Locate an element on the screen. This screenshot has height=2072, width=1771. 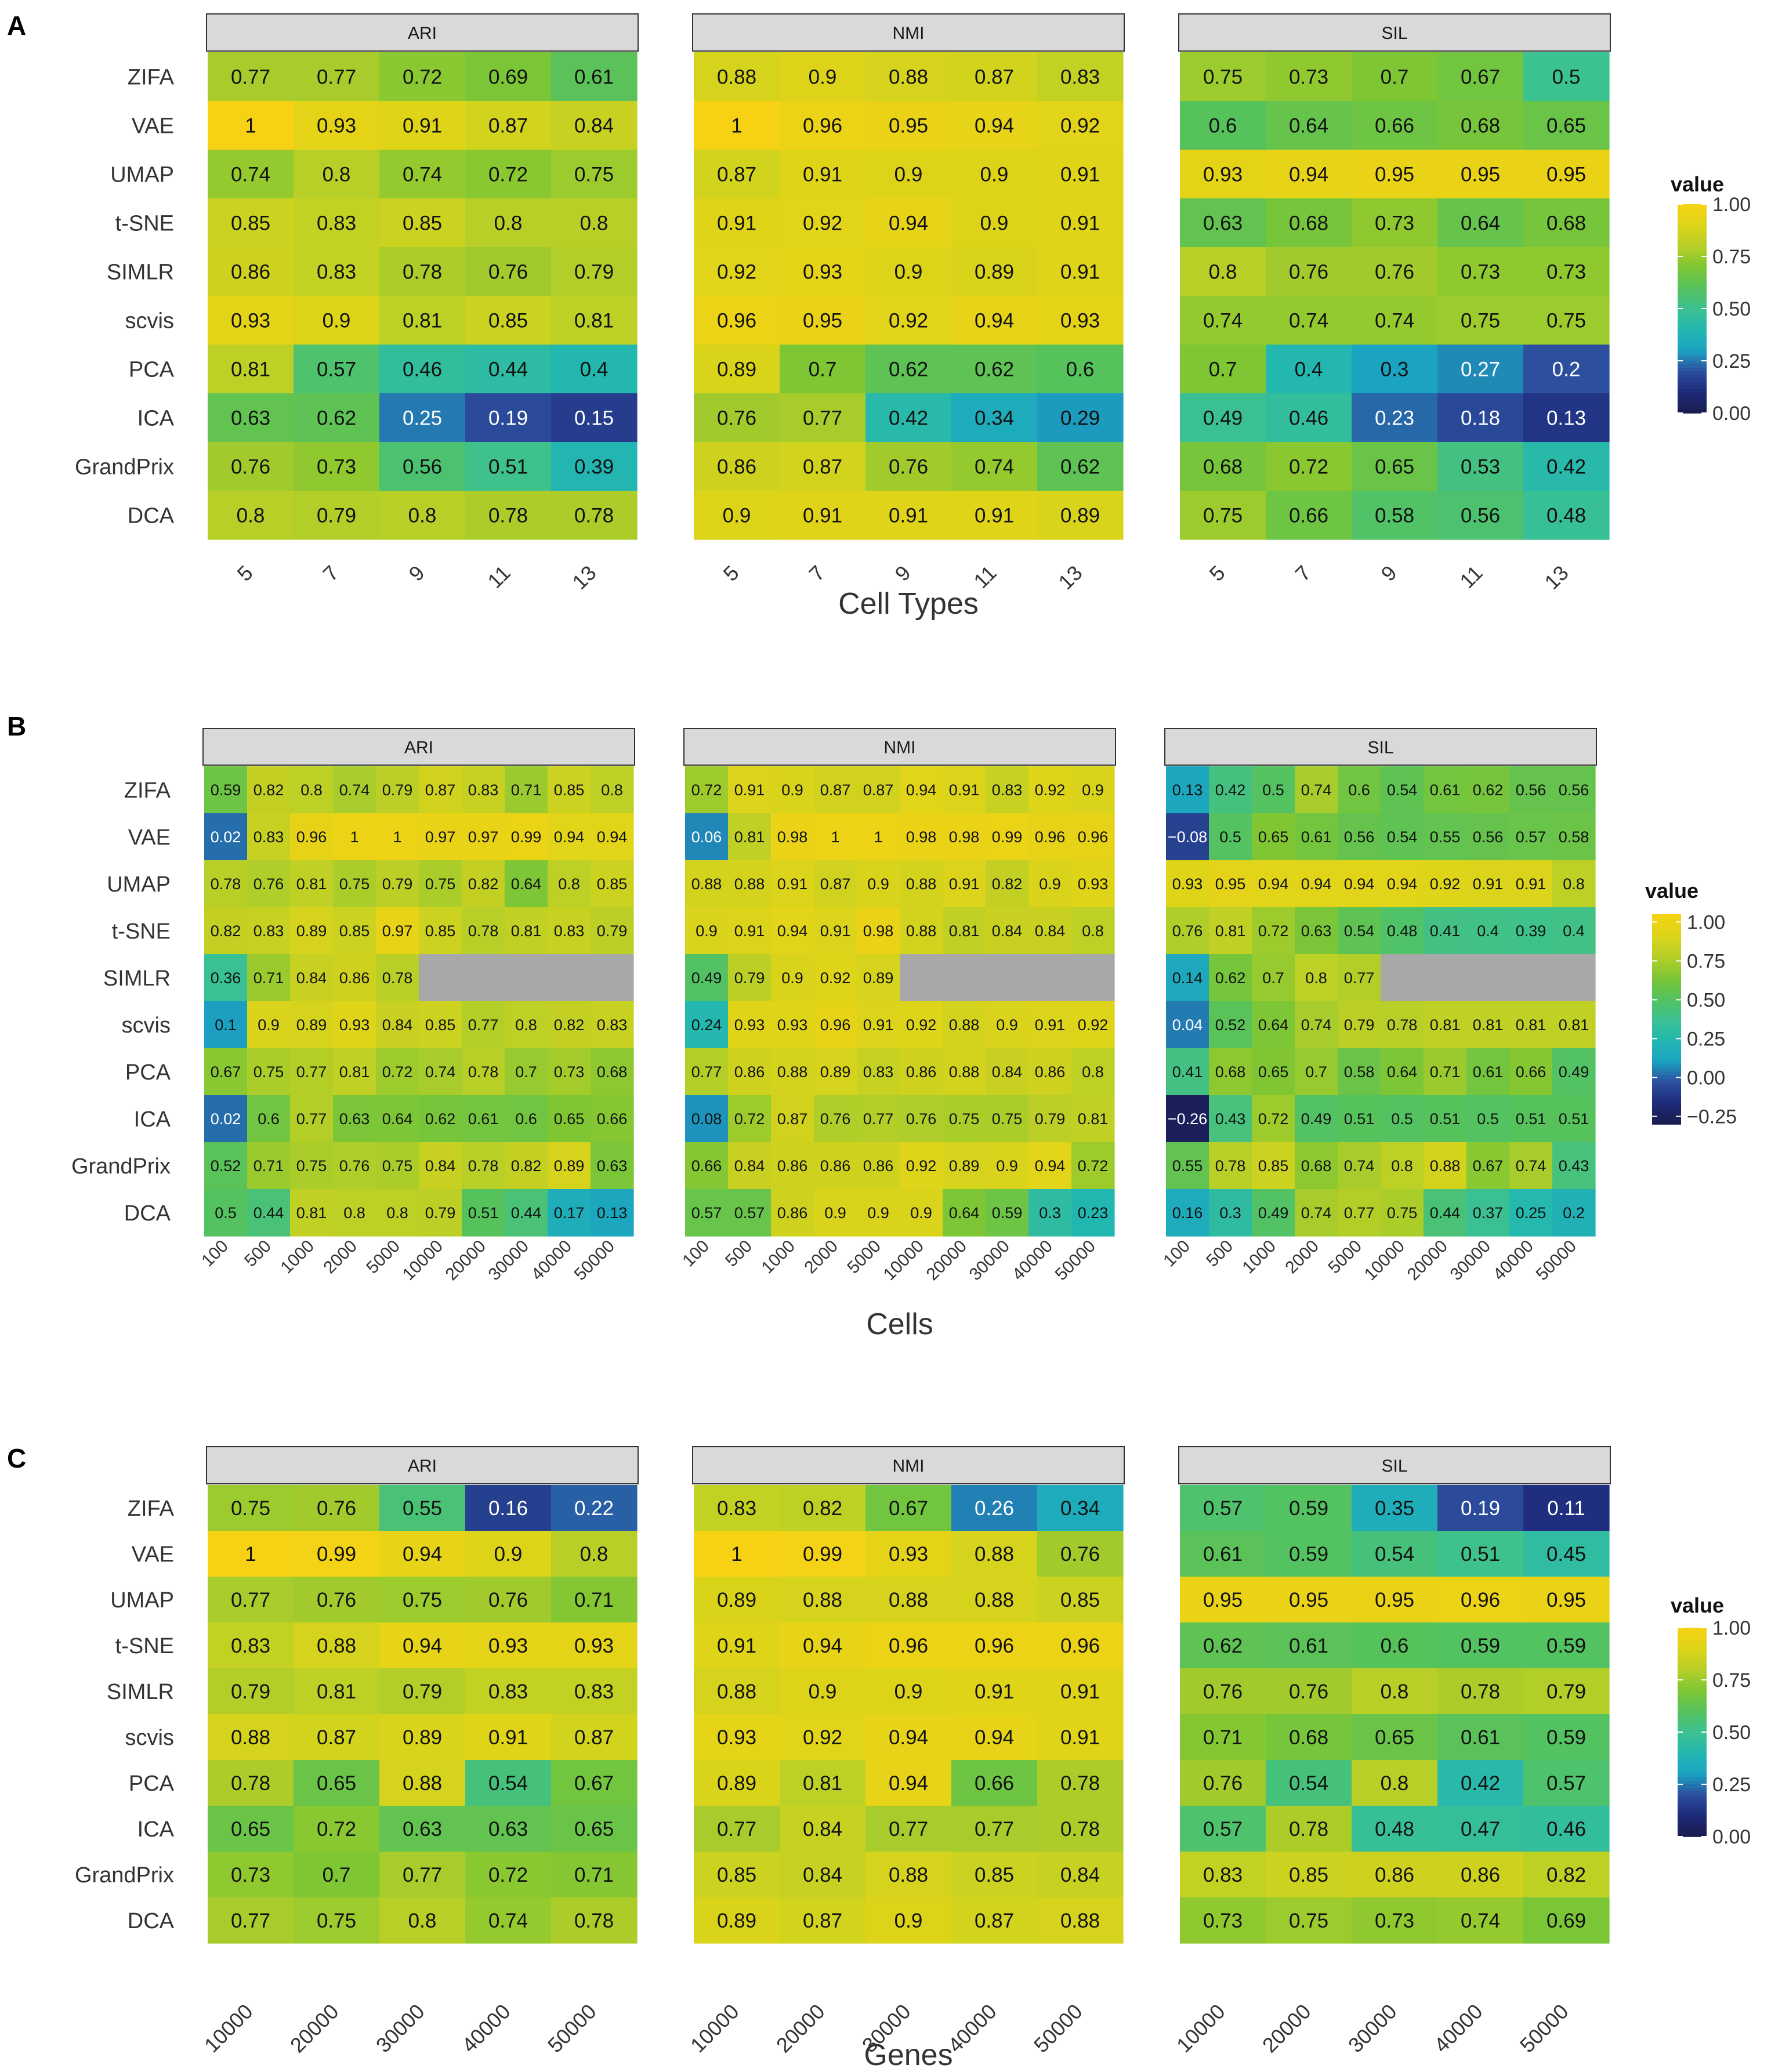
cell-label-a-sil: 0.23 is located at coordinates (1394, 418).